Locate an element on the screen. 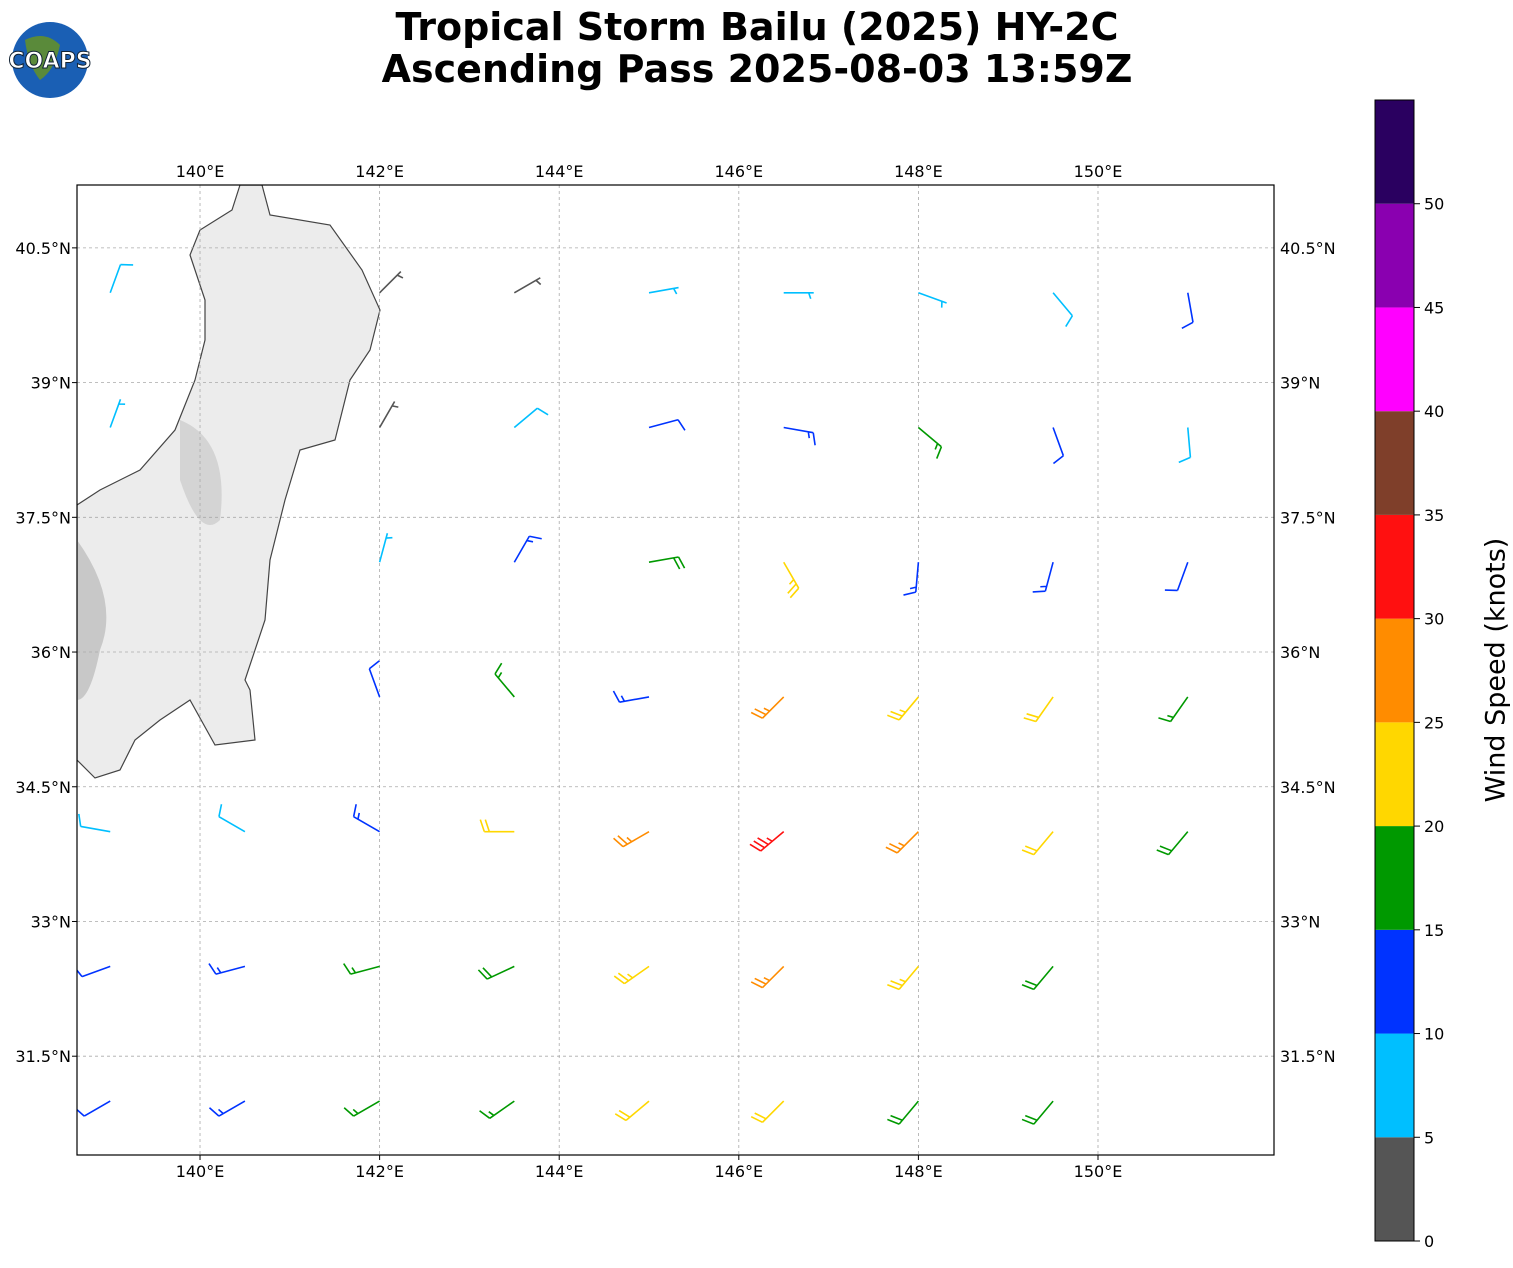 This screenshot has height=1268, width=1513. colorbar-tick-label: 10 is located at coordinates (1434, 1034).